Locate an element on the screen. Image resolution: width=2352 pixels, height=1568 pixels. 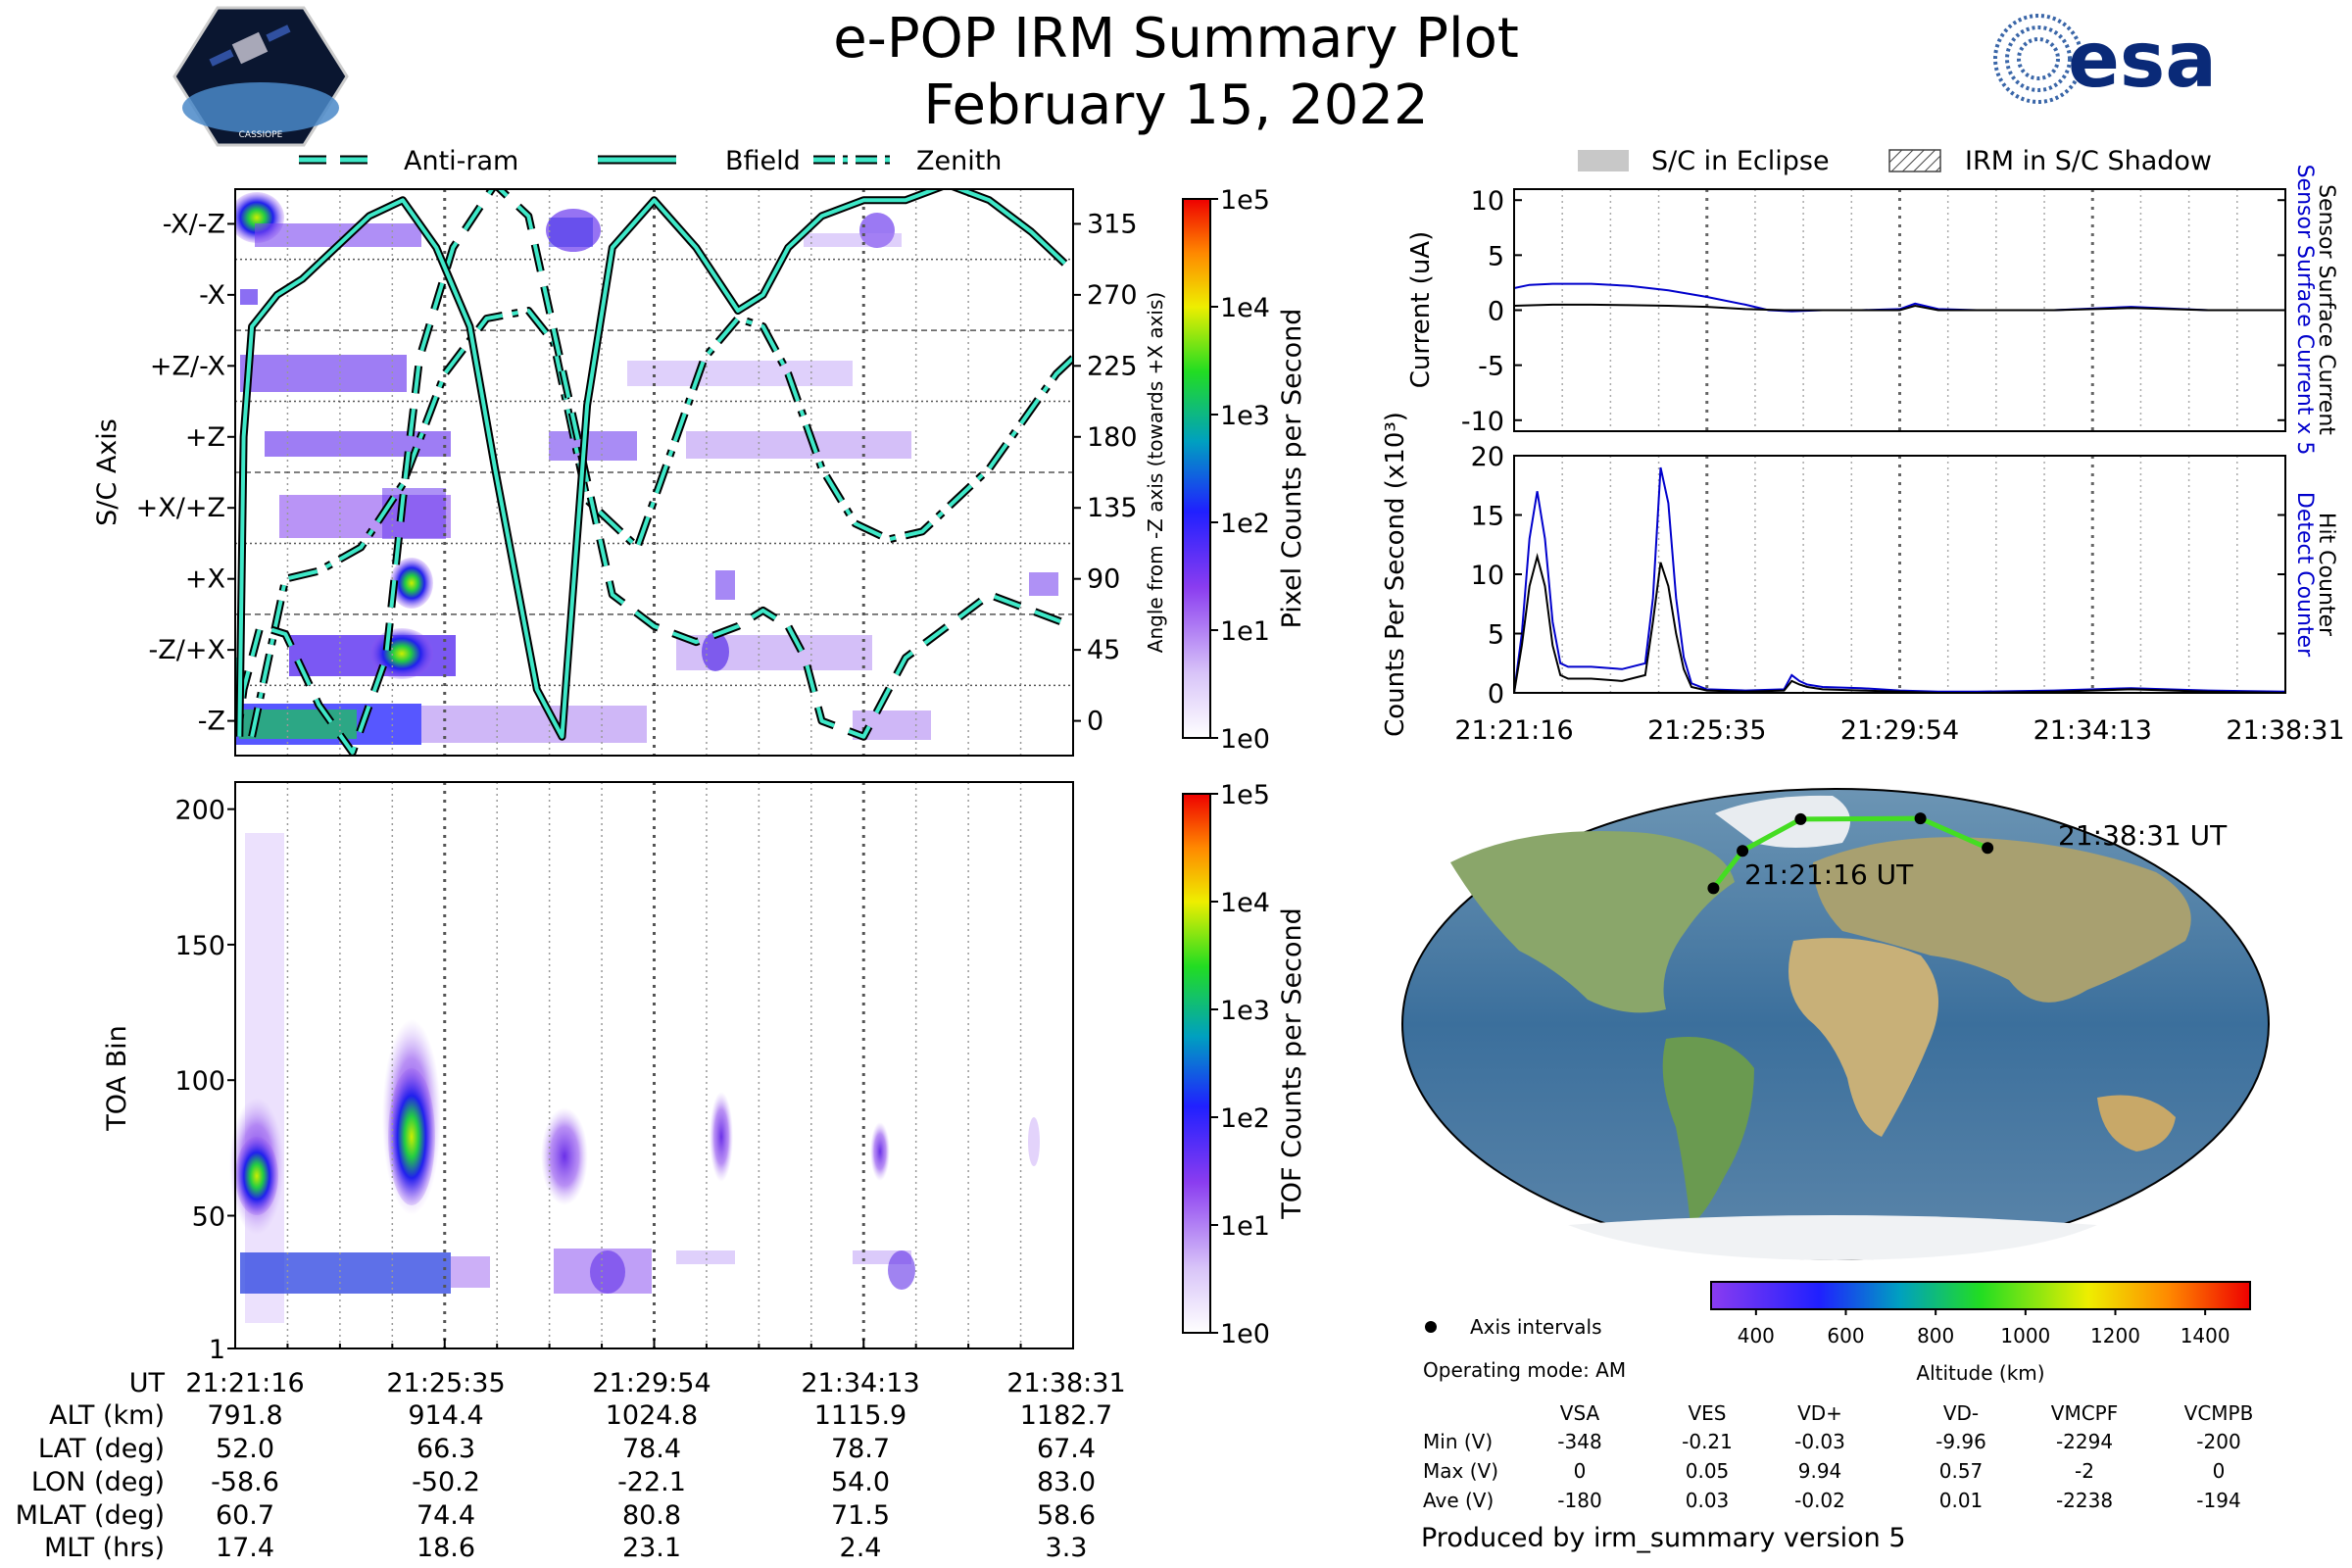
orbit-cell: 17.4 is located at coordinates (245, 1548).